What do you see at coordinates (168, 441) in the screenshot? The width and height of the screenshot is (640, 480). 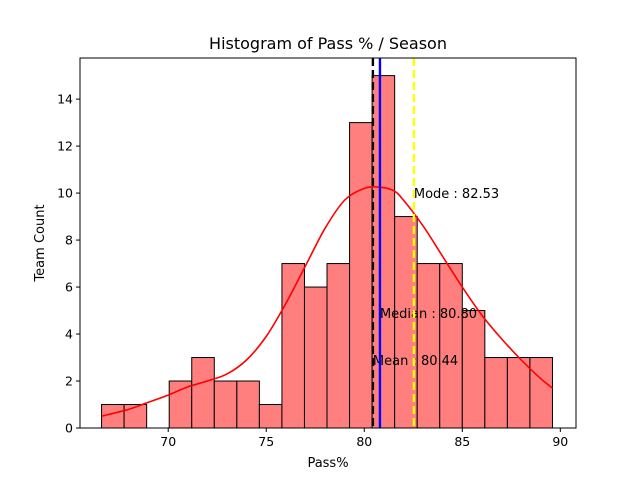 I see `x-tick-label: 70` at bounding box center [168, 441].